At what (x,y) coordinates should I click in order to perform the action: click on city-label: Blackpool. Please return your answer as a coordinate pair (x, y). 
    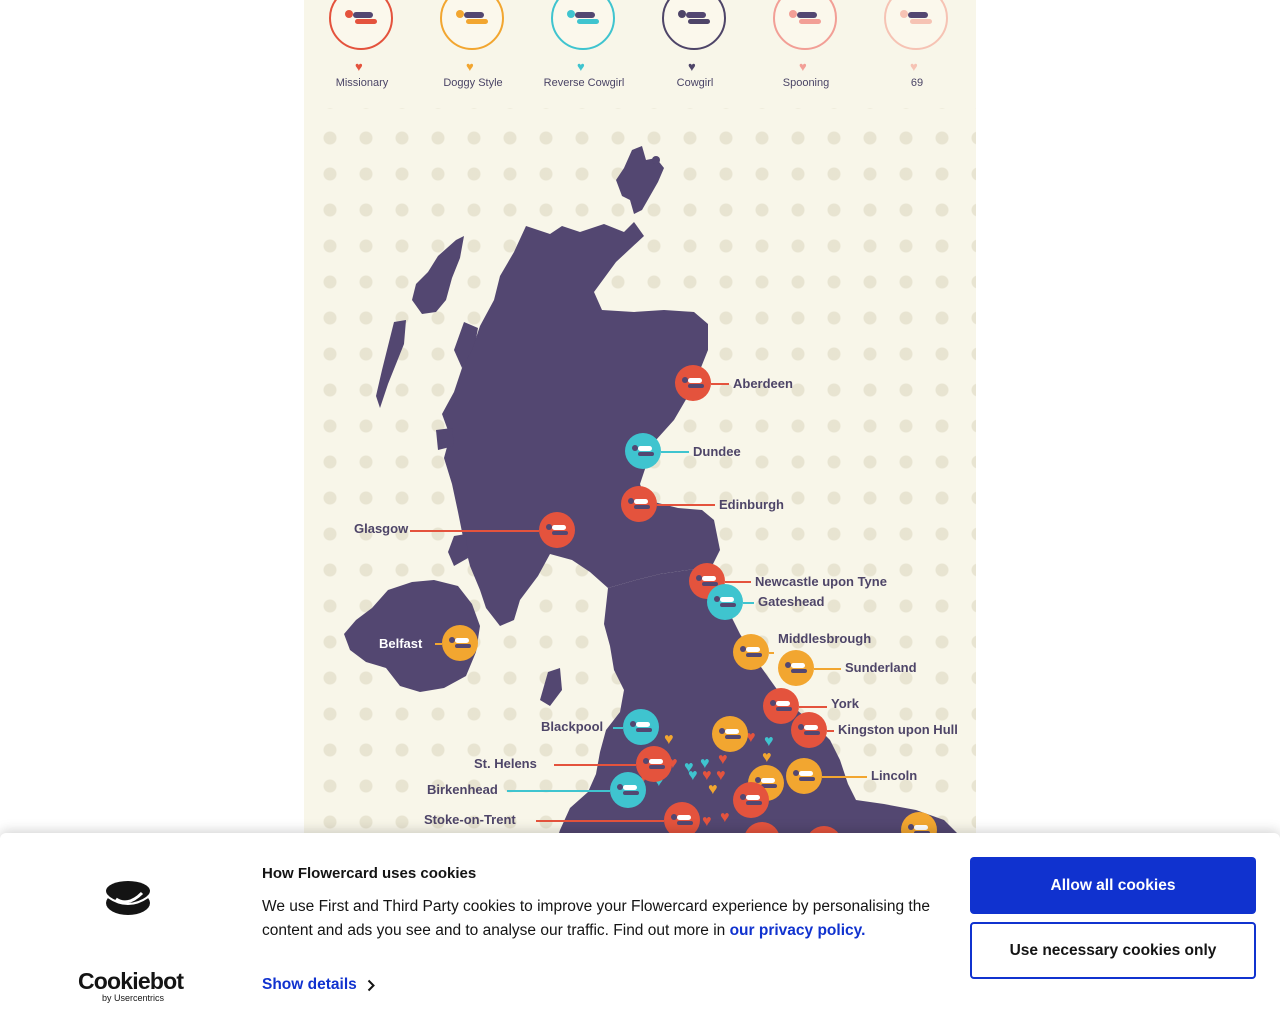
    Looking at the image, I should click on (572, 726).